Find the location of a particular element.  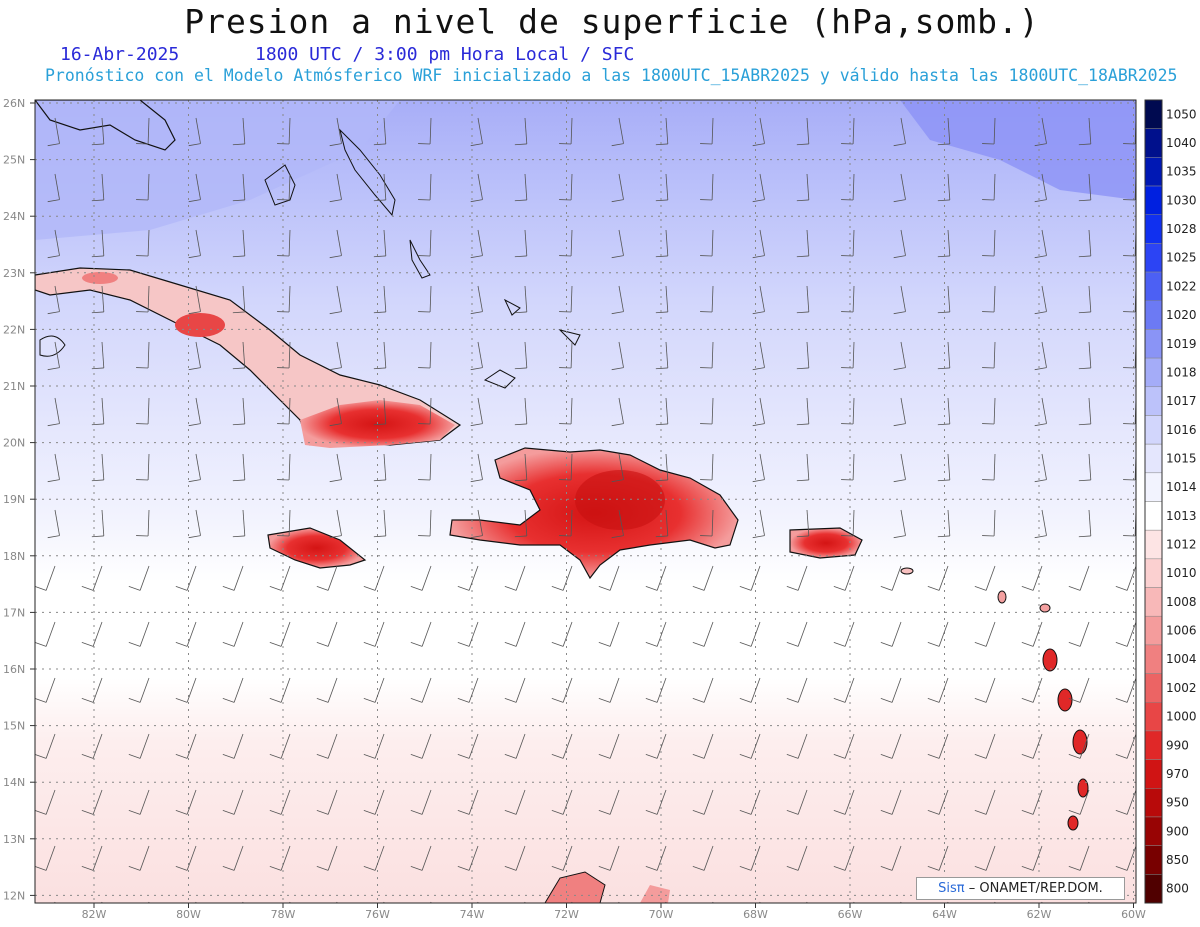

colorbar-label: 800 is located at coordinates (1177, 889).